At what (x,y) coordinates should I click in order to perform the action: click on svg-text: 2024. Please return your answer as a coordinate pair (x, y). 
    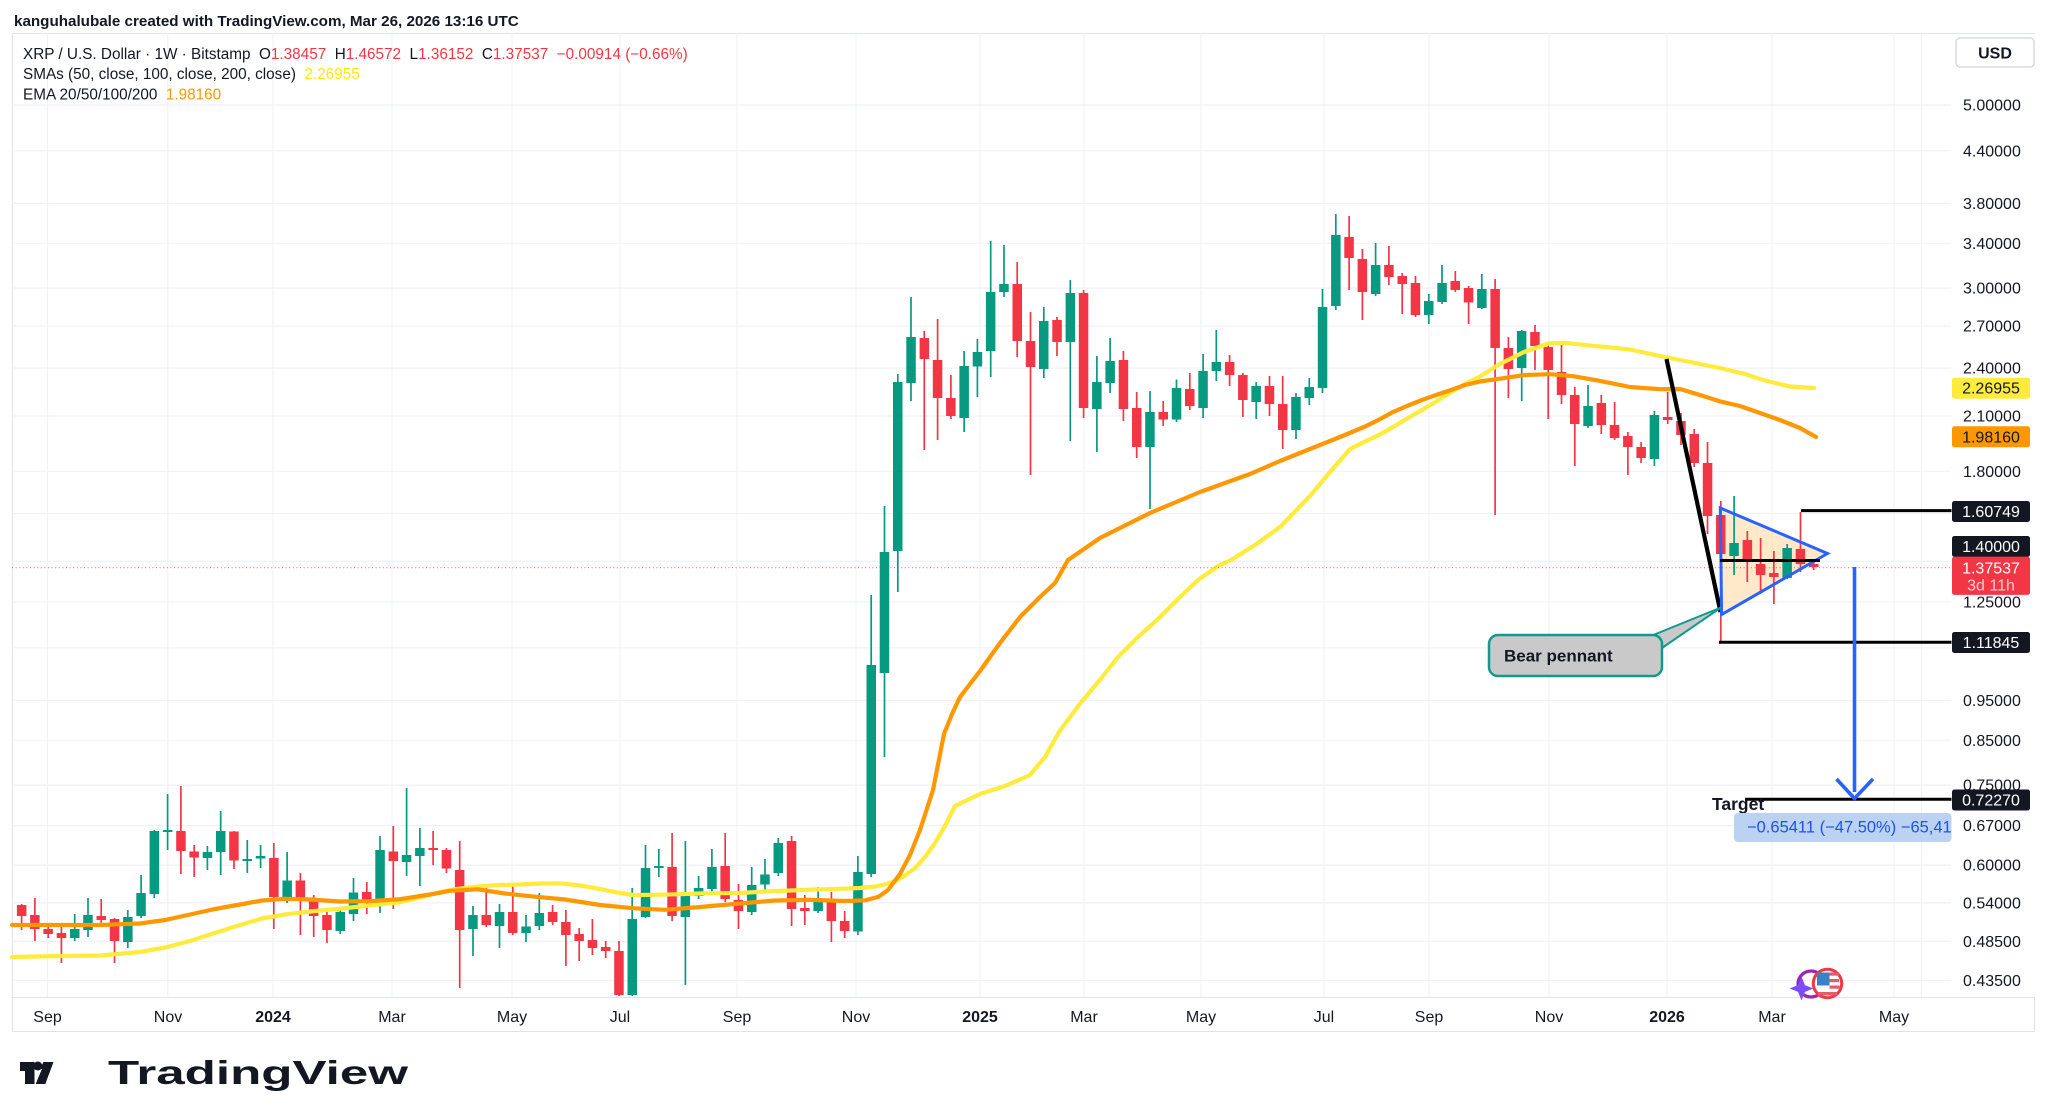
    Looking at the image, I should click on (273, 1017).